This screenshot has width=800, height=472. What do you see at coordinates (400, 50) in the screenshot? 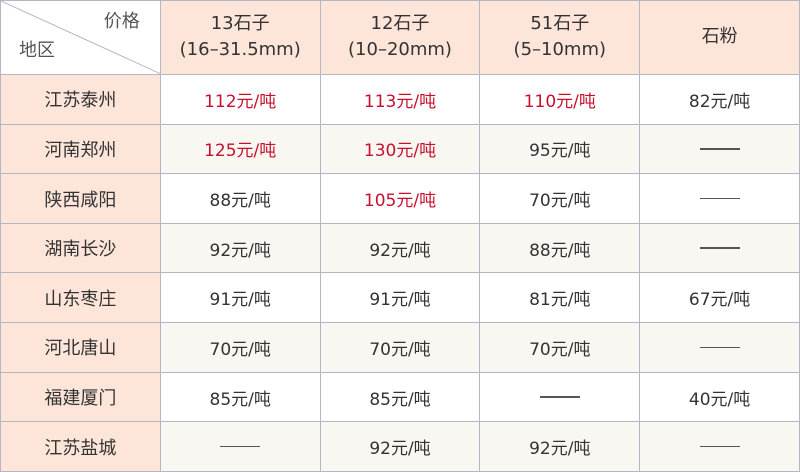
I see `column-size: (10–20mm)` at bounding box center [400, 50].